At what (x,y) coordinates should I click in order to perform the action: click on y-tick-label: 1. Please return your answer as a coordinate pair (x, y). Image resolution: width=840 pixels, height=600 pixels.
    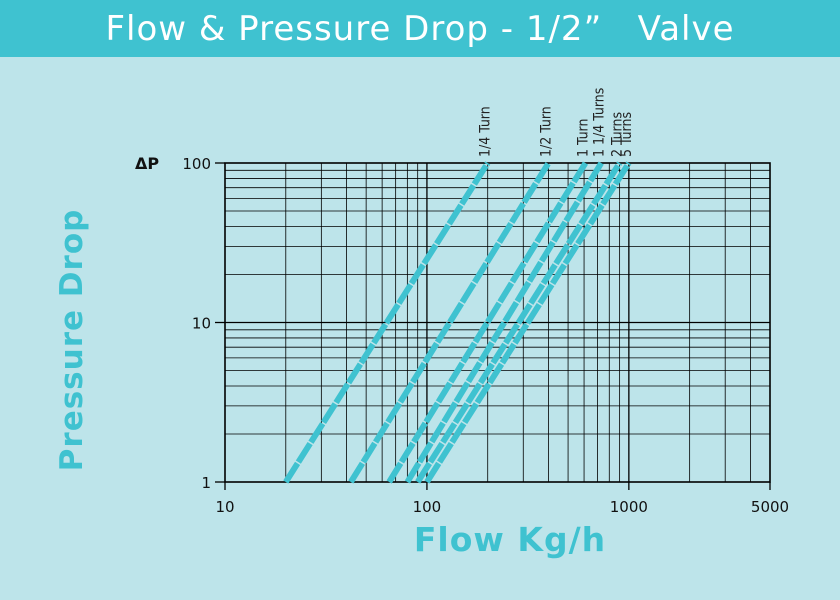
    Looking at the image, I should click on (206, 483).